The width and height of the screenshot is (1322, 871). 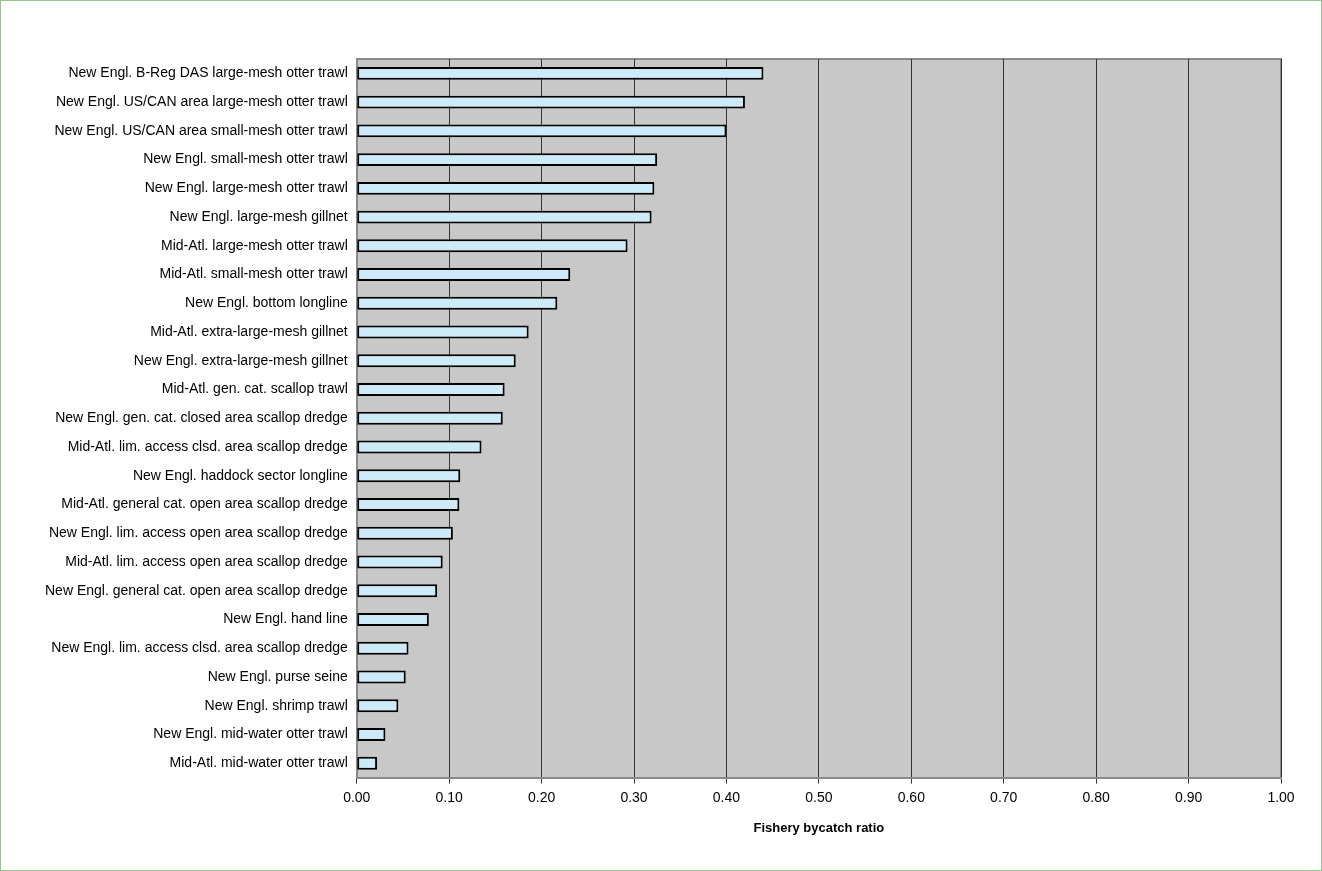 What do you see at coordinates (277, 675) in the screenshot?
I see `y-tick-label: New Engl. purse seine` at bounding box center [277, 675].